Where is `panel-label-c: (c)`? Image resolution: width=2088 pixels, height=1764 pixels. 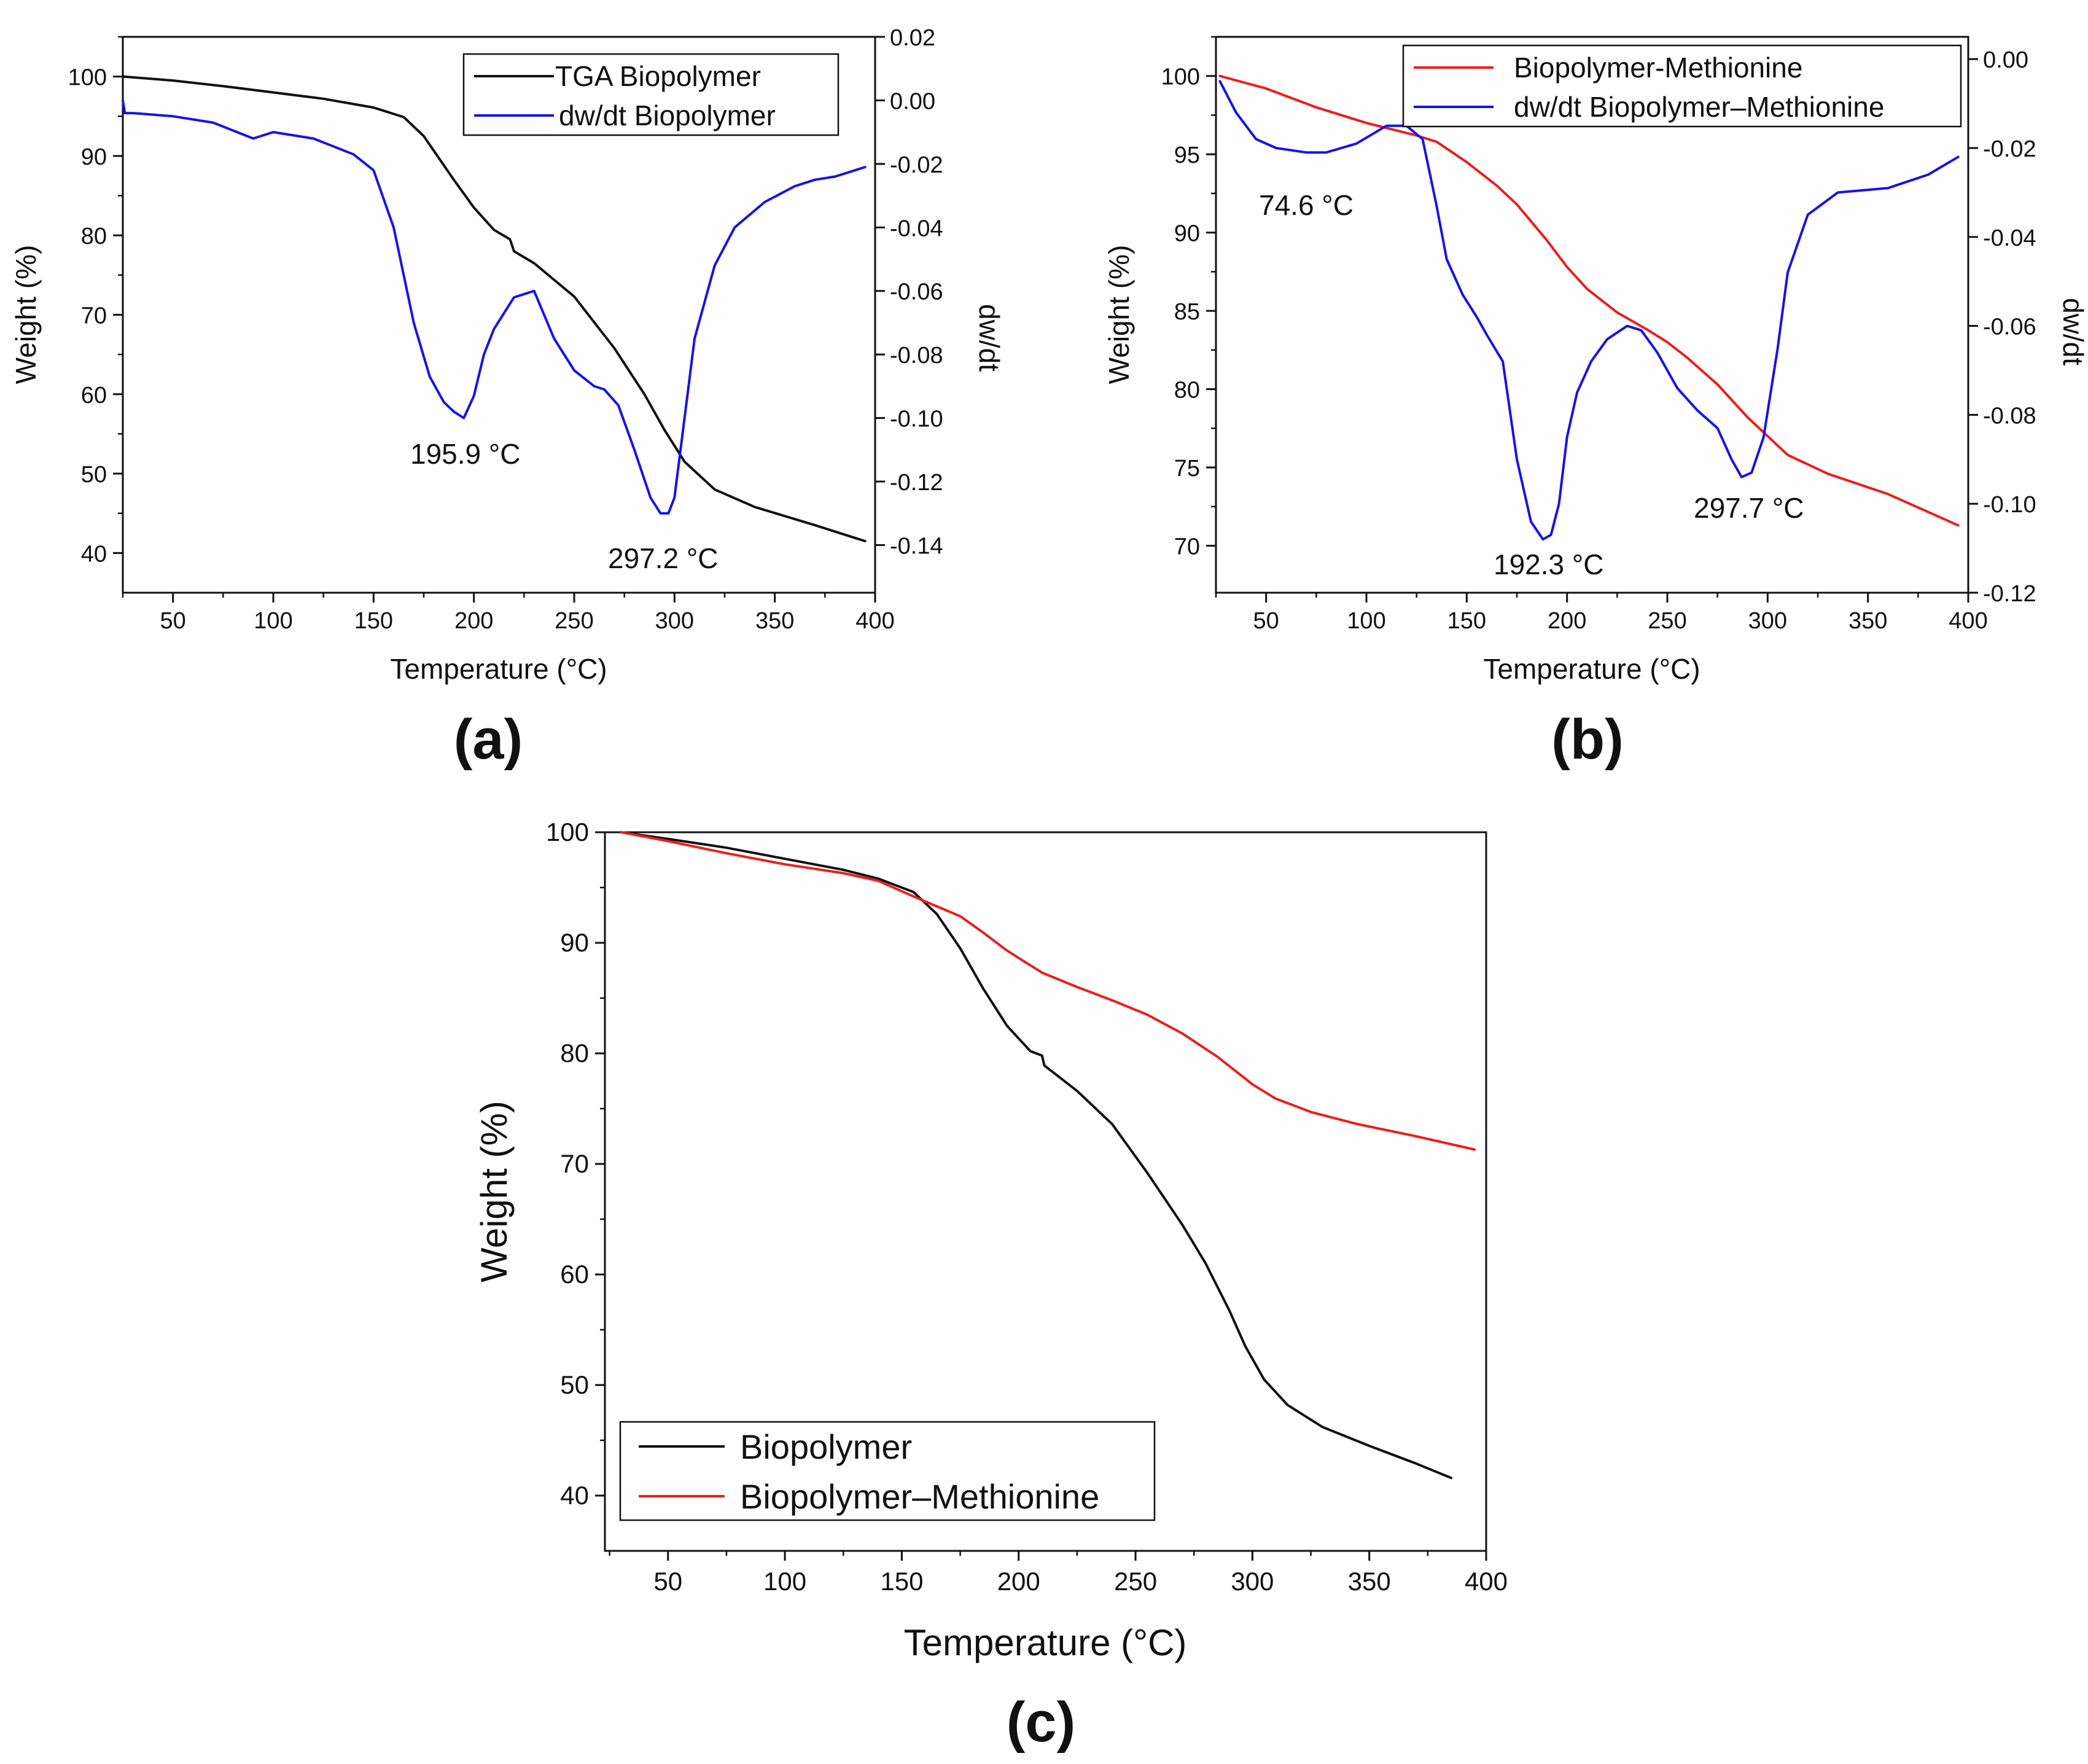
panel-label-c: (c) is located at coordinates (1041, 1723).